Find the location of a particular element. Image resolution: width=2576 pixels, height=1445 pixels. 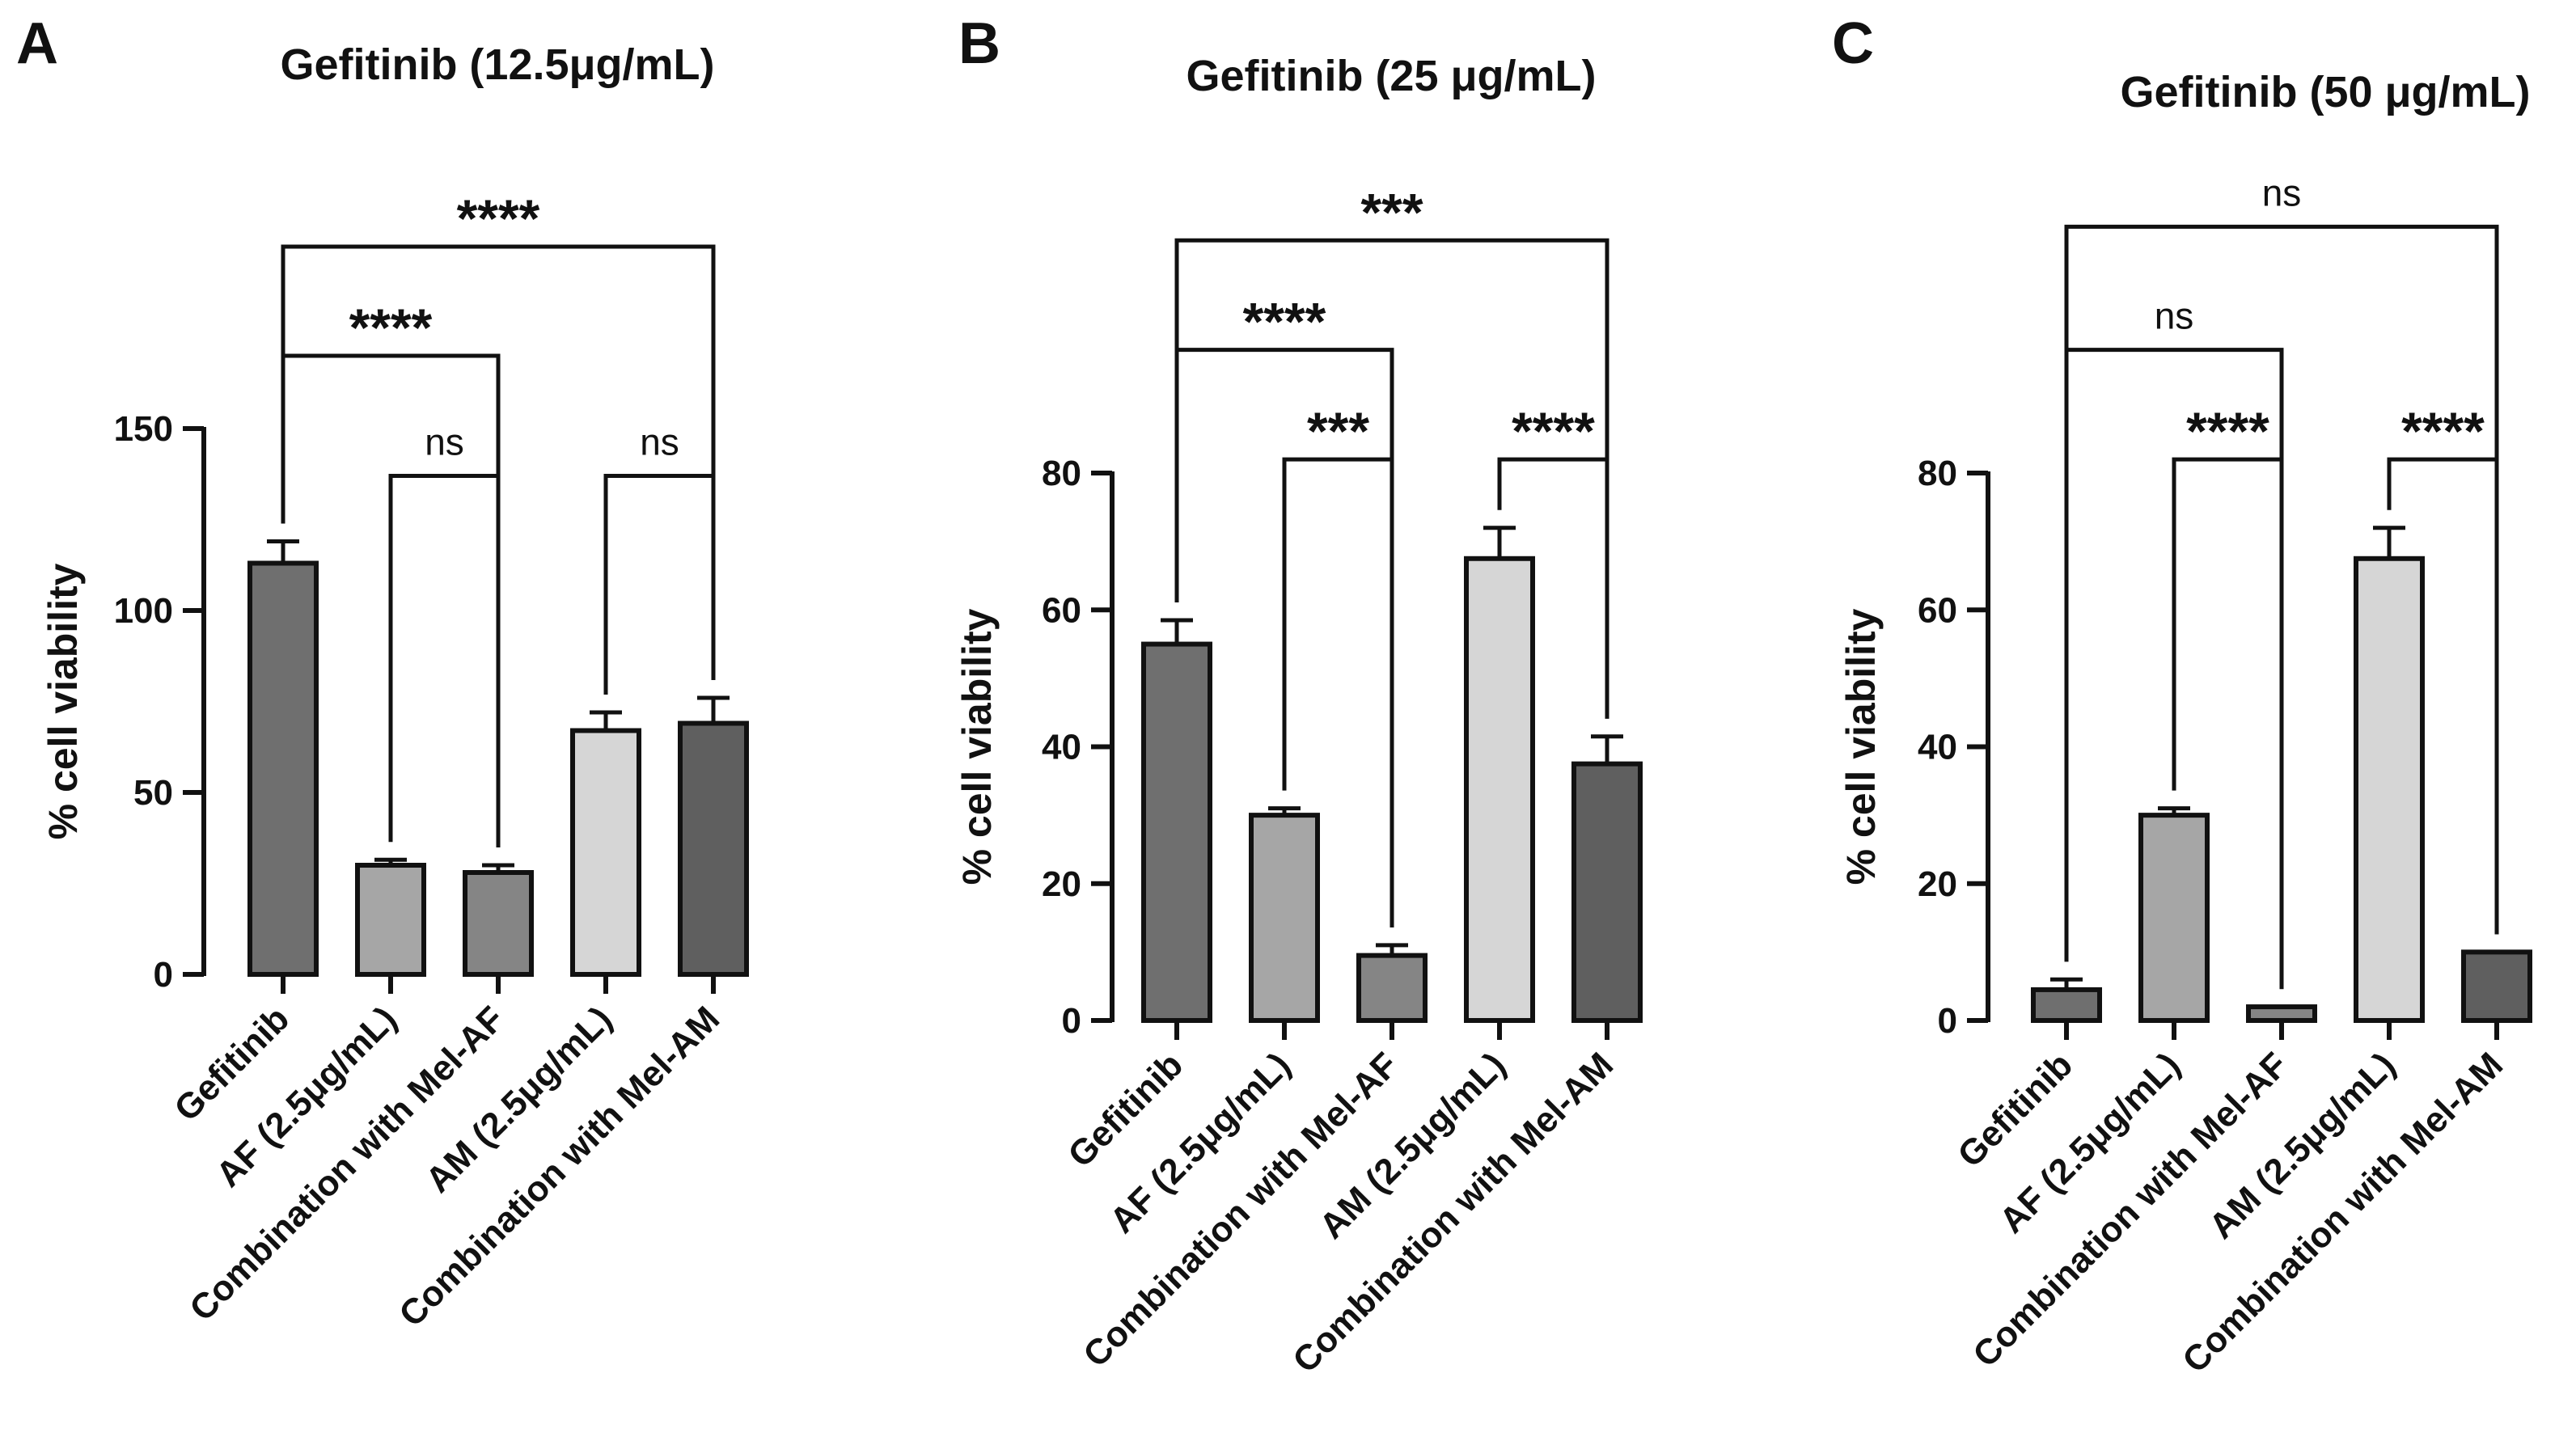

chart-title: Gefitinib (12.5μg/mL) is located at coordinates (497, 64).